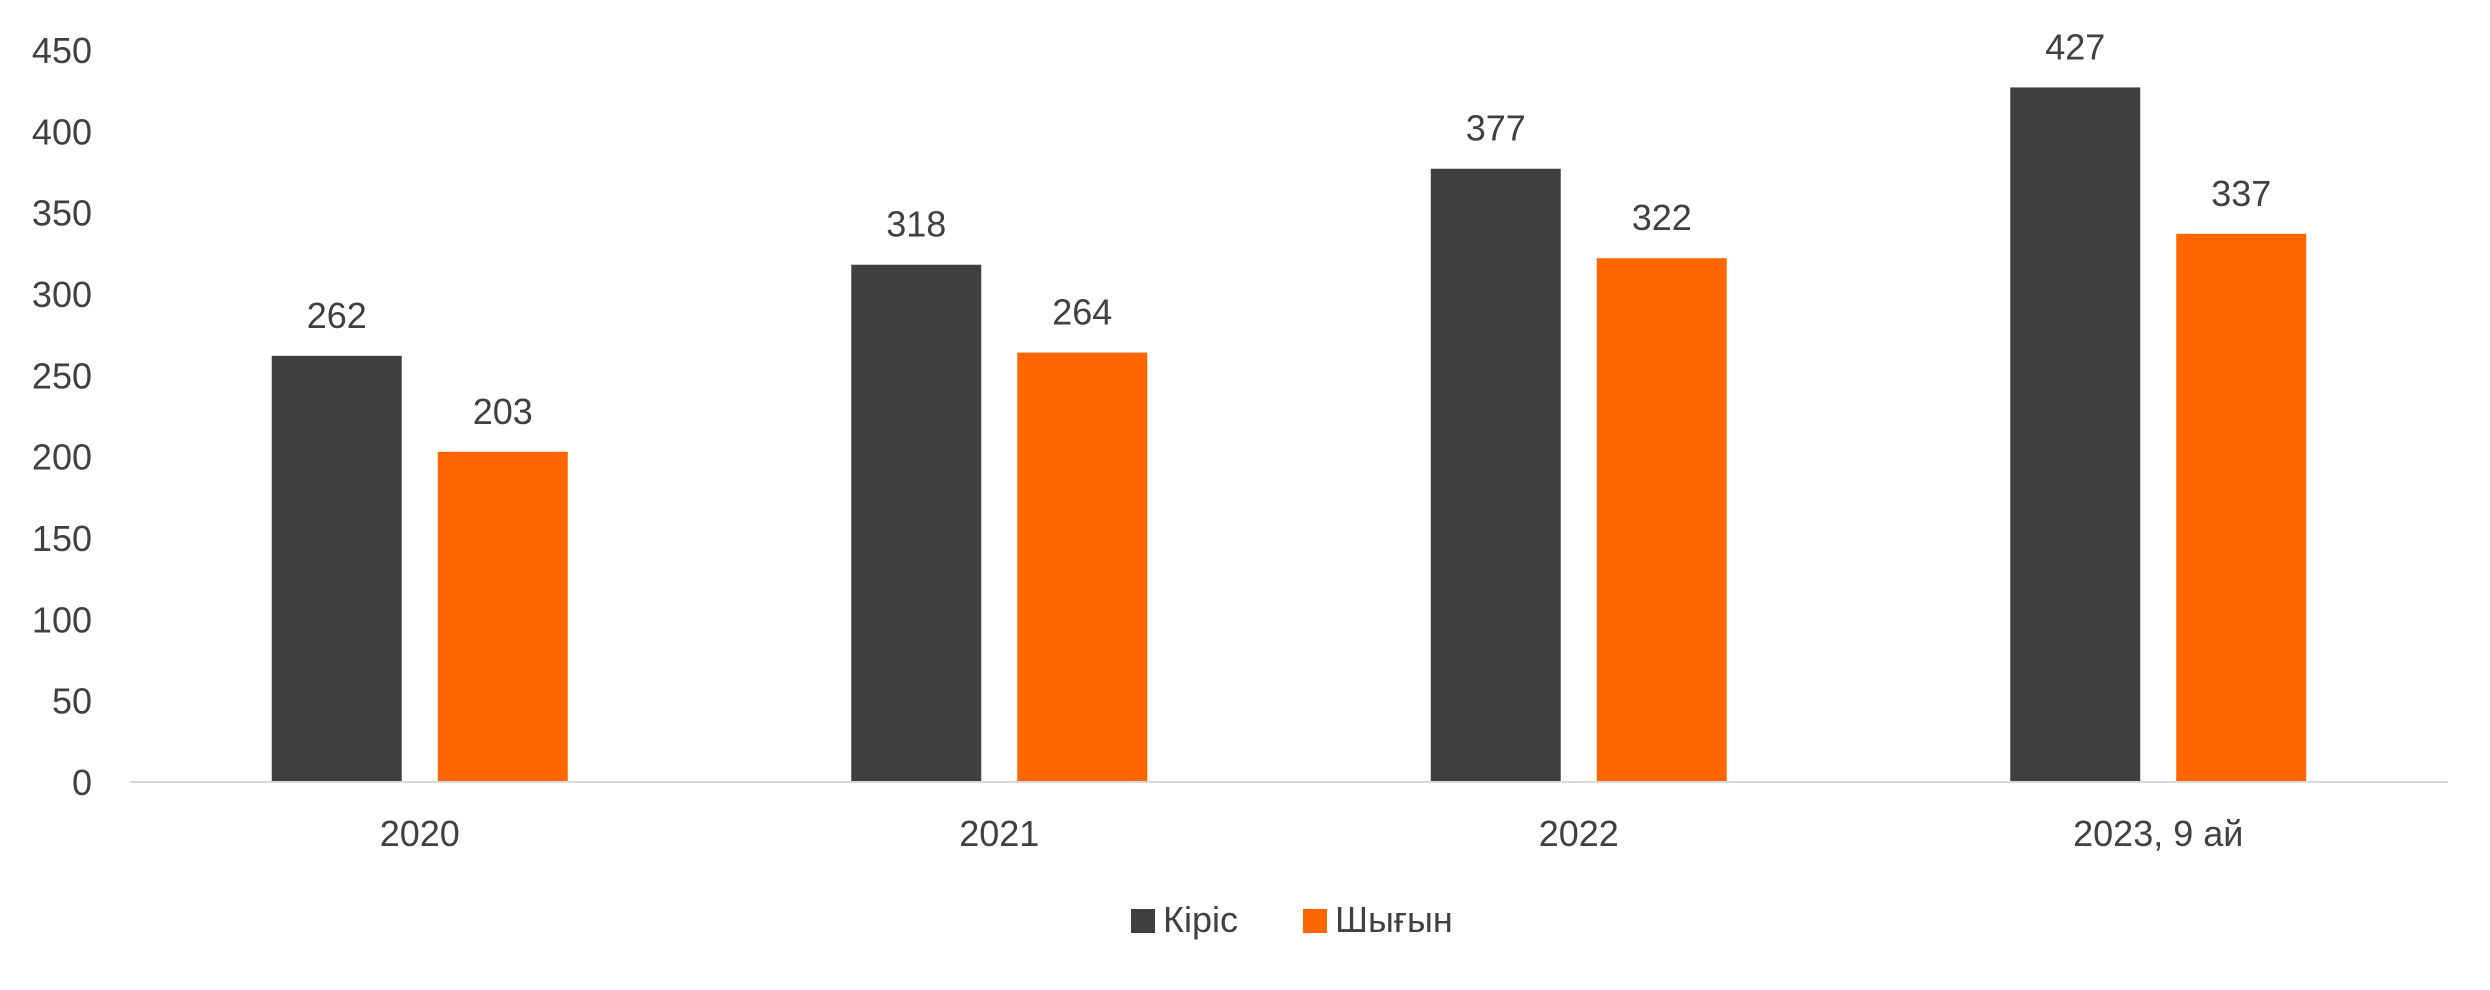  Describe the element at coordinates (1662, 217) in the screenshot. I see `data-label: 322` at that location.